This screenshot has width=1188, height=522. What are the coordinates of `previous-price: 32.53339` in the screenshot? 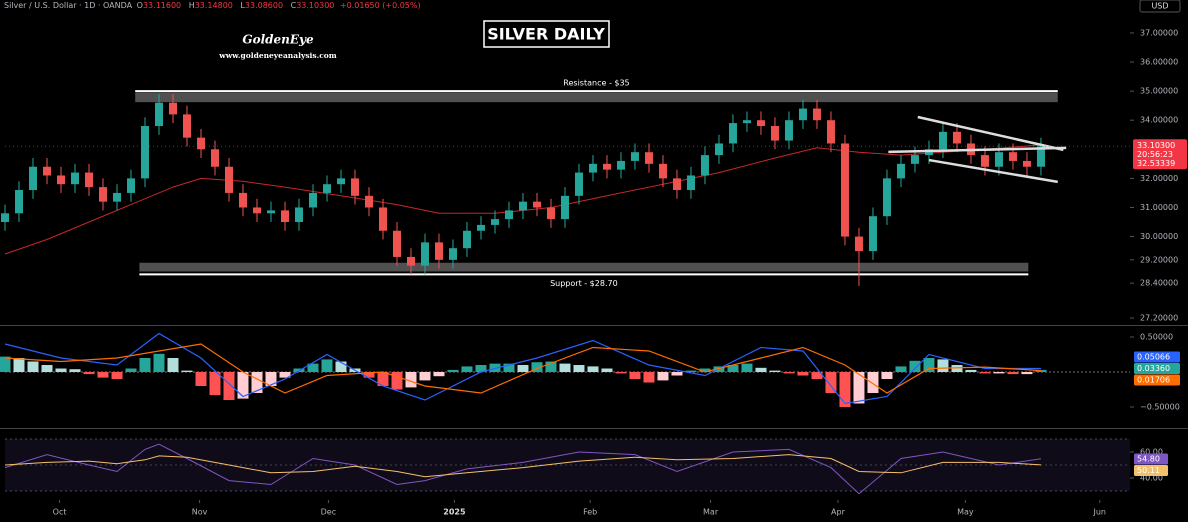 It's located at (1156, 163).